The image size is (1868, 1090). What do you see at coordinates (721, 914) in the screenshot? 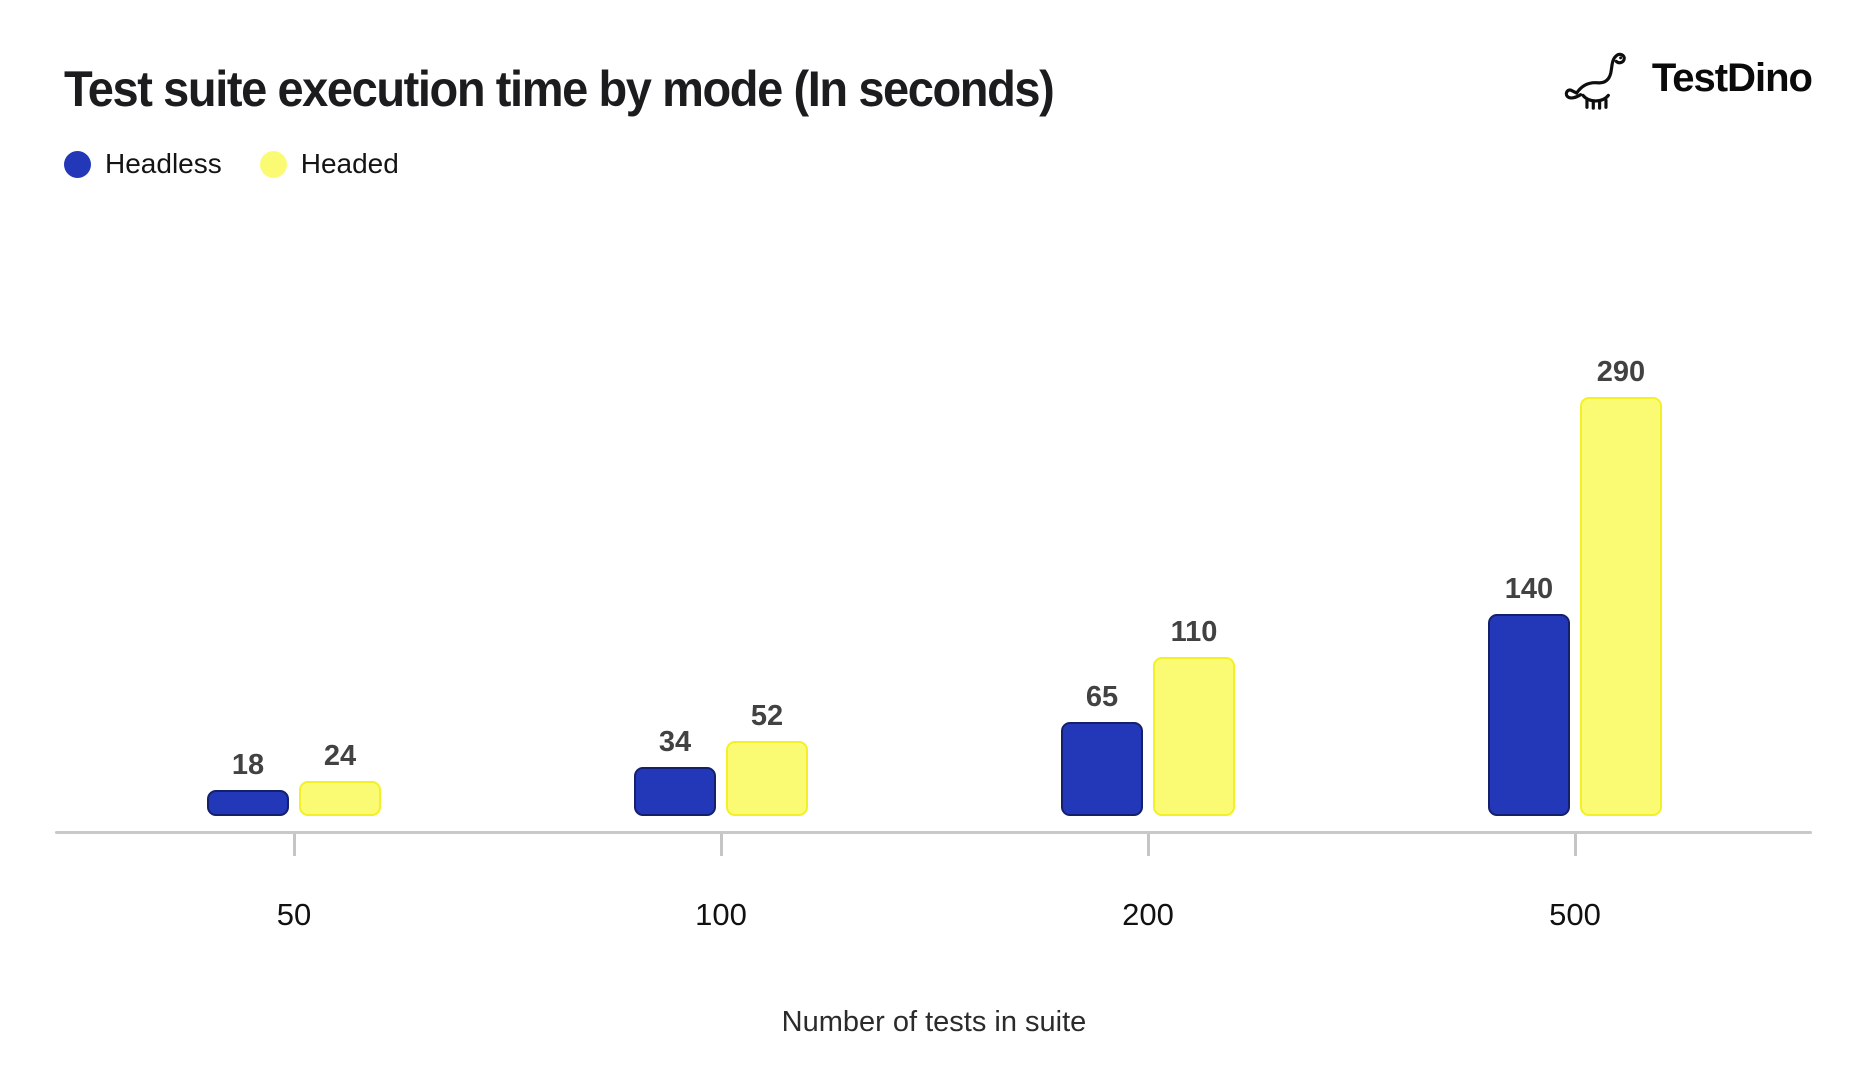
I see `x-axis-tick-label: 100` at bounding box center [721, 914].